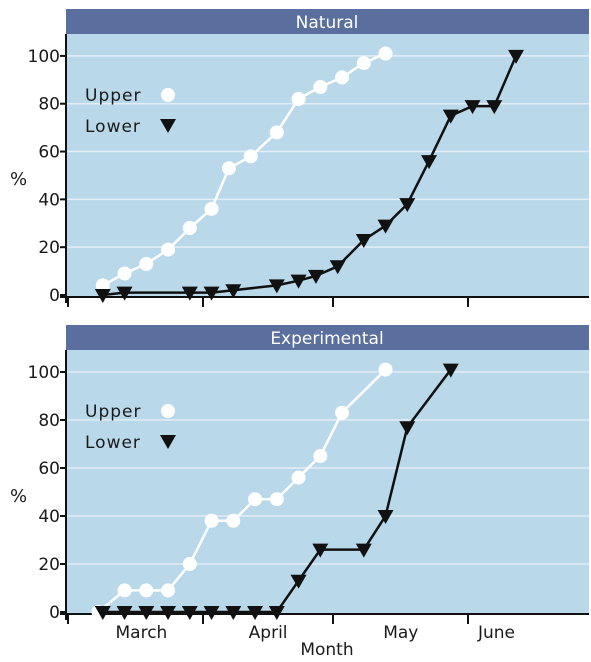 Image resolution: width=591 pixels, height=662 pixels. Describe the element at coordinates (142, 633) in the screenshot. I see `x-tick-label: March` at that location.